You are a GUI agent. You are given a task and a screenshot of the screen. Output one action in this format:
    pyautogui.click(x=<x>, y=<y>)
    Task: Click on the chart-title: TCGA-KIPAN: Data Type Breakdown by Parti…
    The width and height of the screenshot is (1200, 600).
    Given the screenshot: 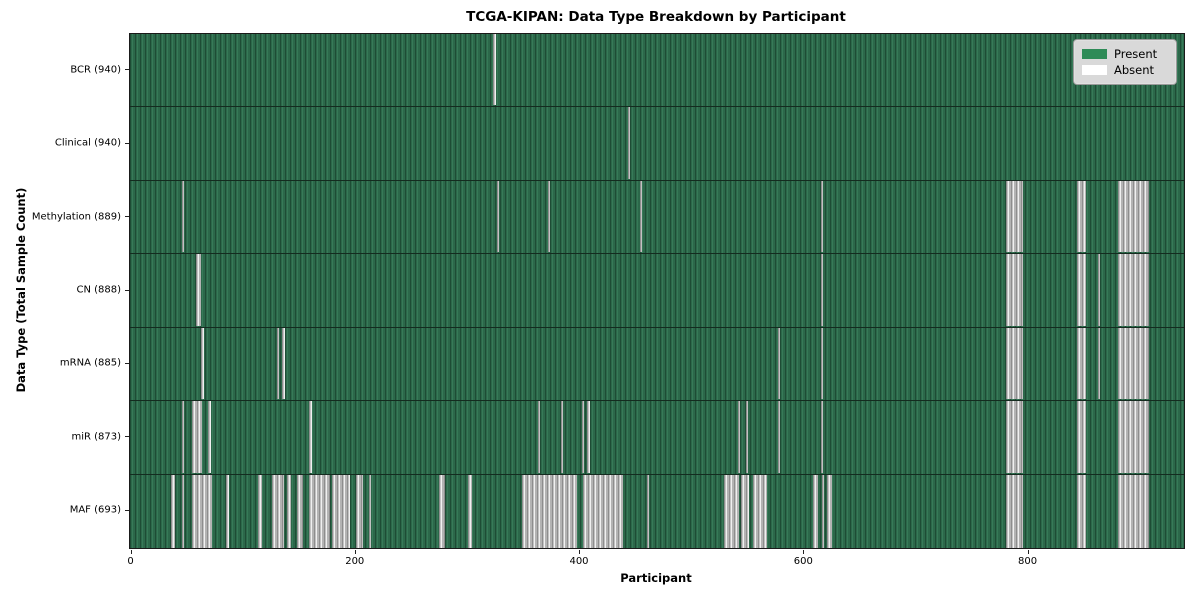 What is the action you would take?
    pyautogui.click(x=656, y=17)
    